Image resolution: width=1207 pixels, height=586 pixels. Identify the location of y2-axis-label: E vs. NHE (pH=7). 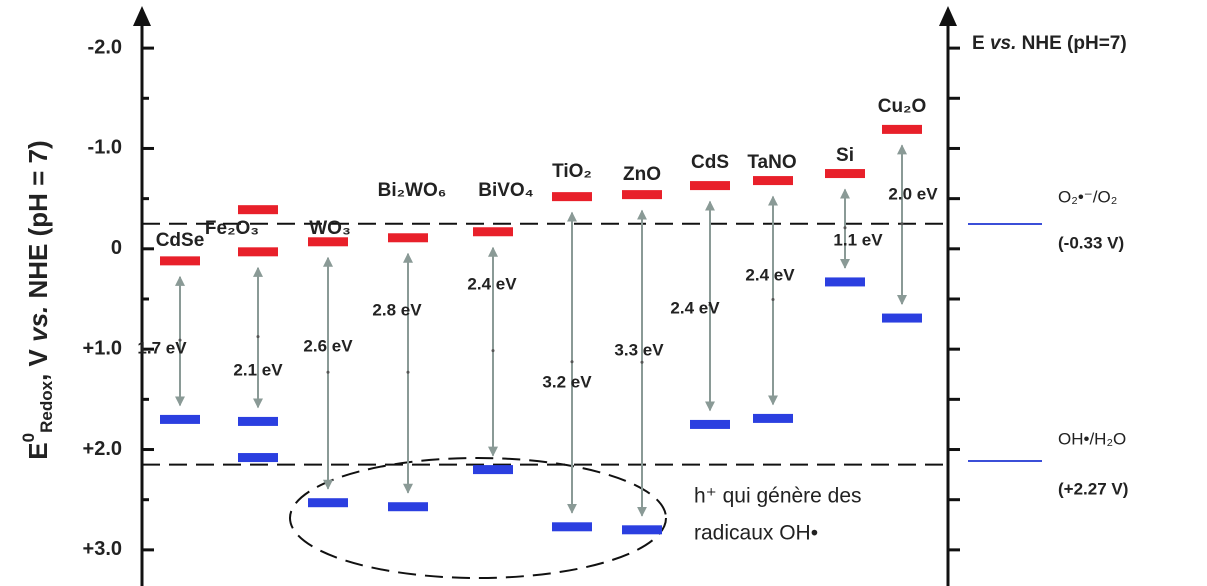
(1049, 43).